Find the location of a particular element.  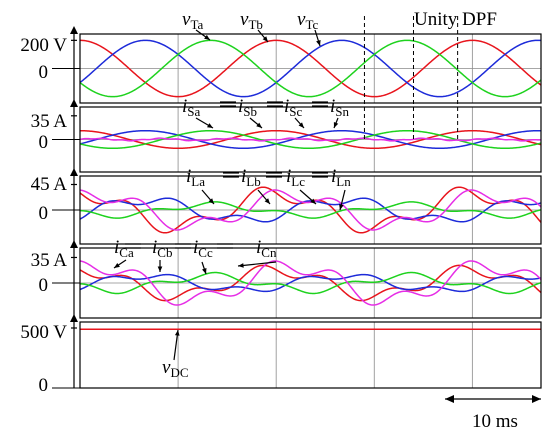

panel-frame is located at coordinates (310, 355).